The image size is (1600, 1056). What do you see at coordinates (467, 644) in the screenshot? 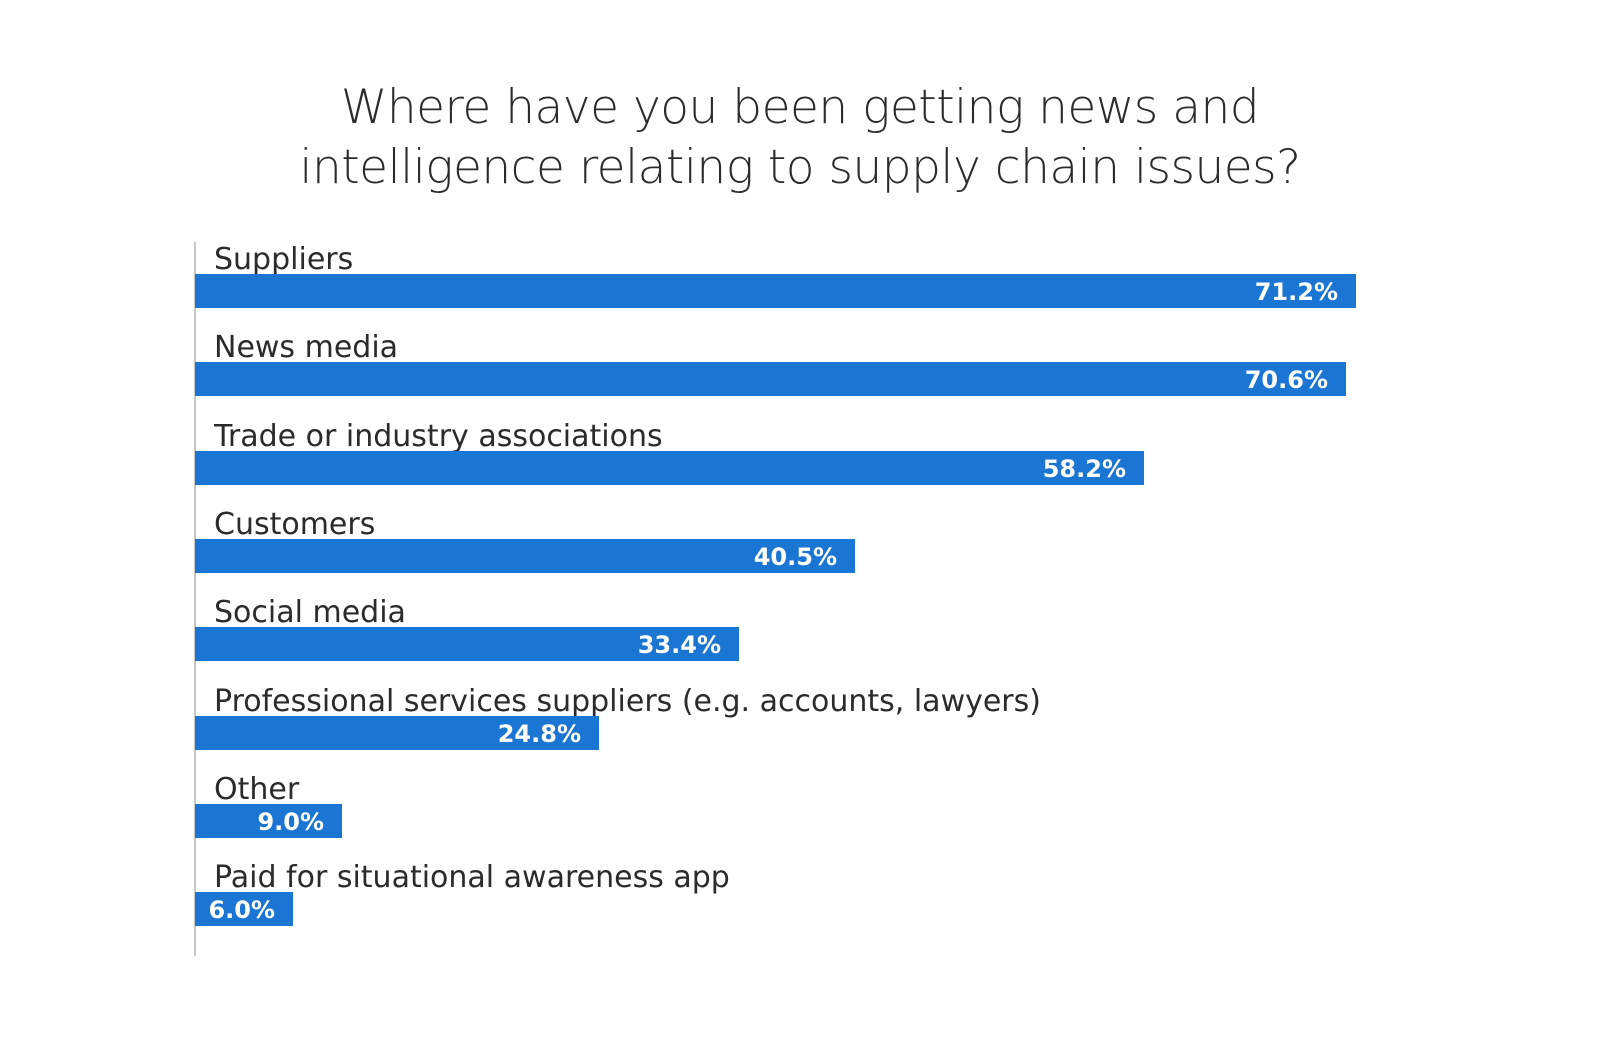
I see `bar: 33.4%` at bounding box center [467, 644].